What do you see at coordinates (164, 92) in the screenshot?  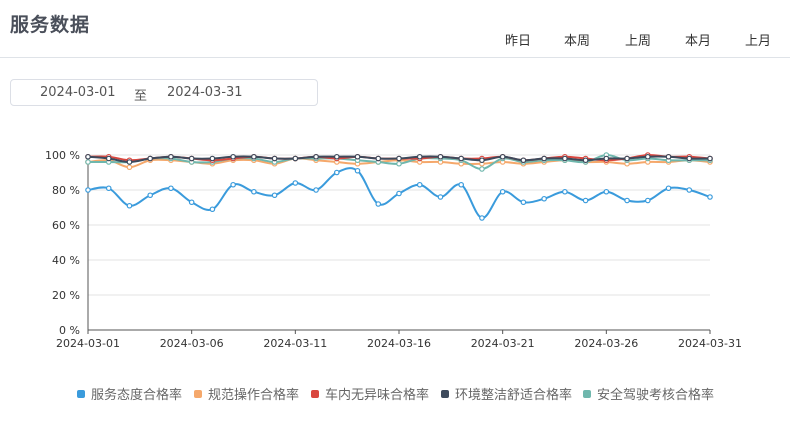 I see `date-range-picker: 2024-03-01 至 2024-03-31` at bounding box center [164, 92].